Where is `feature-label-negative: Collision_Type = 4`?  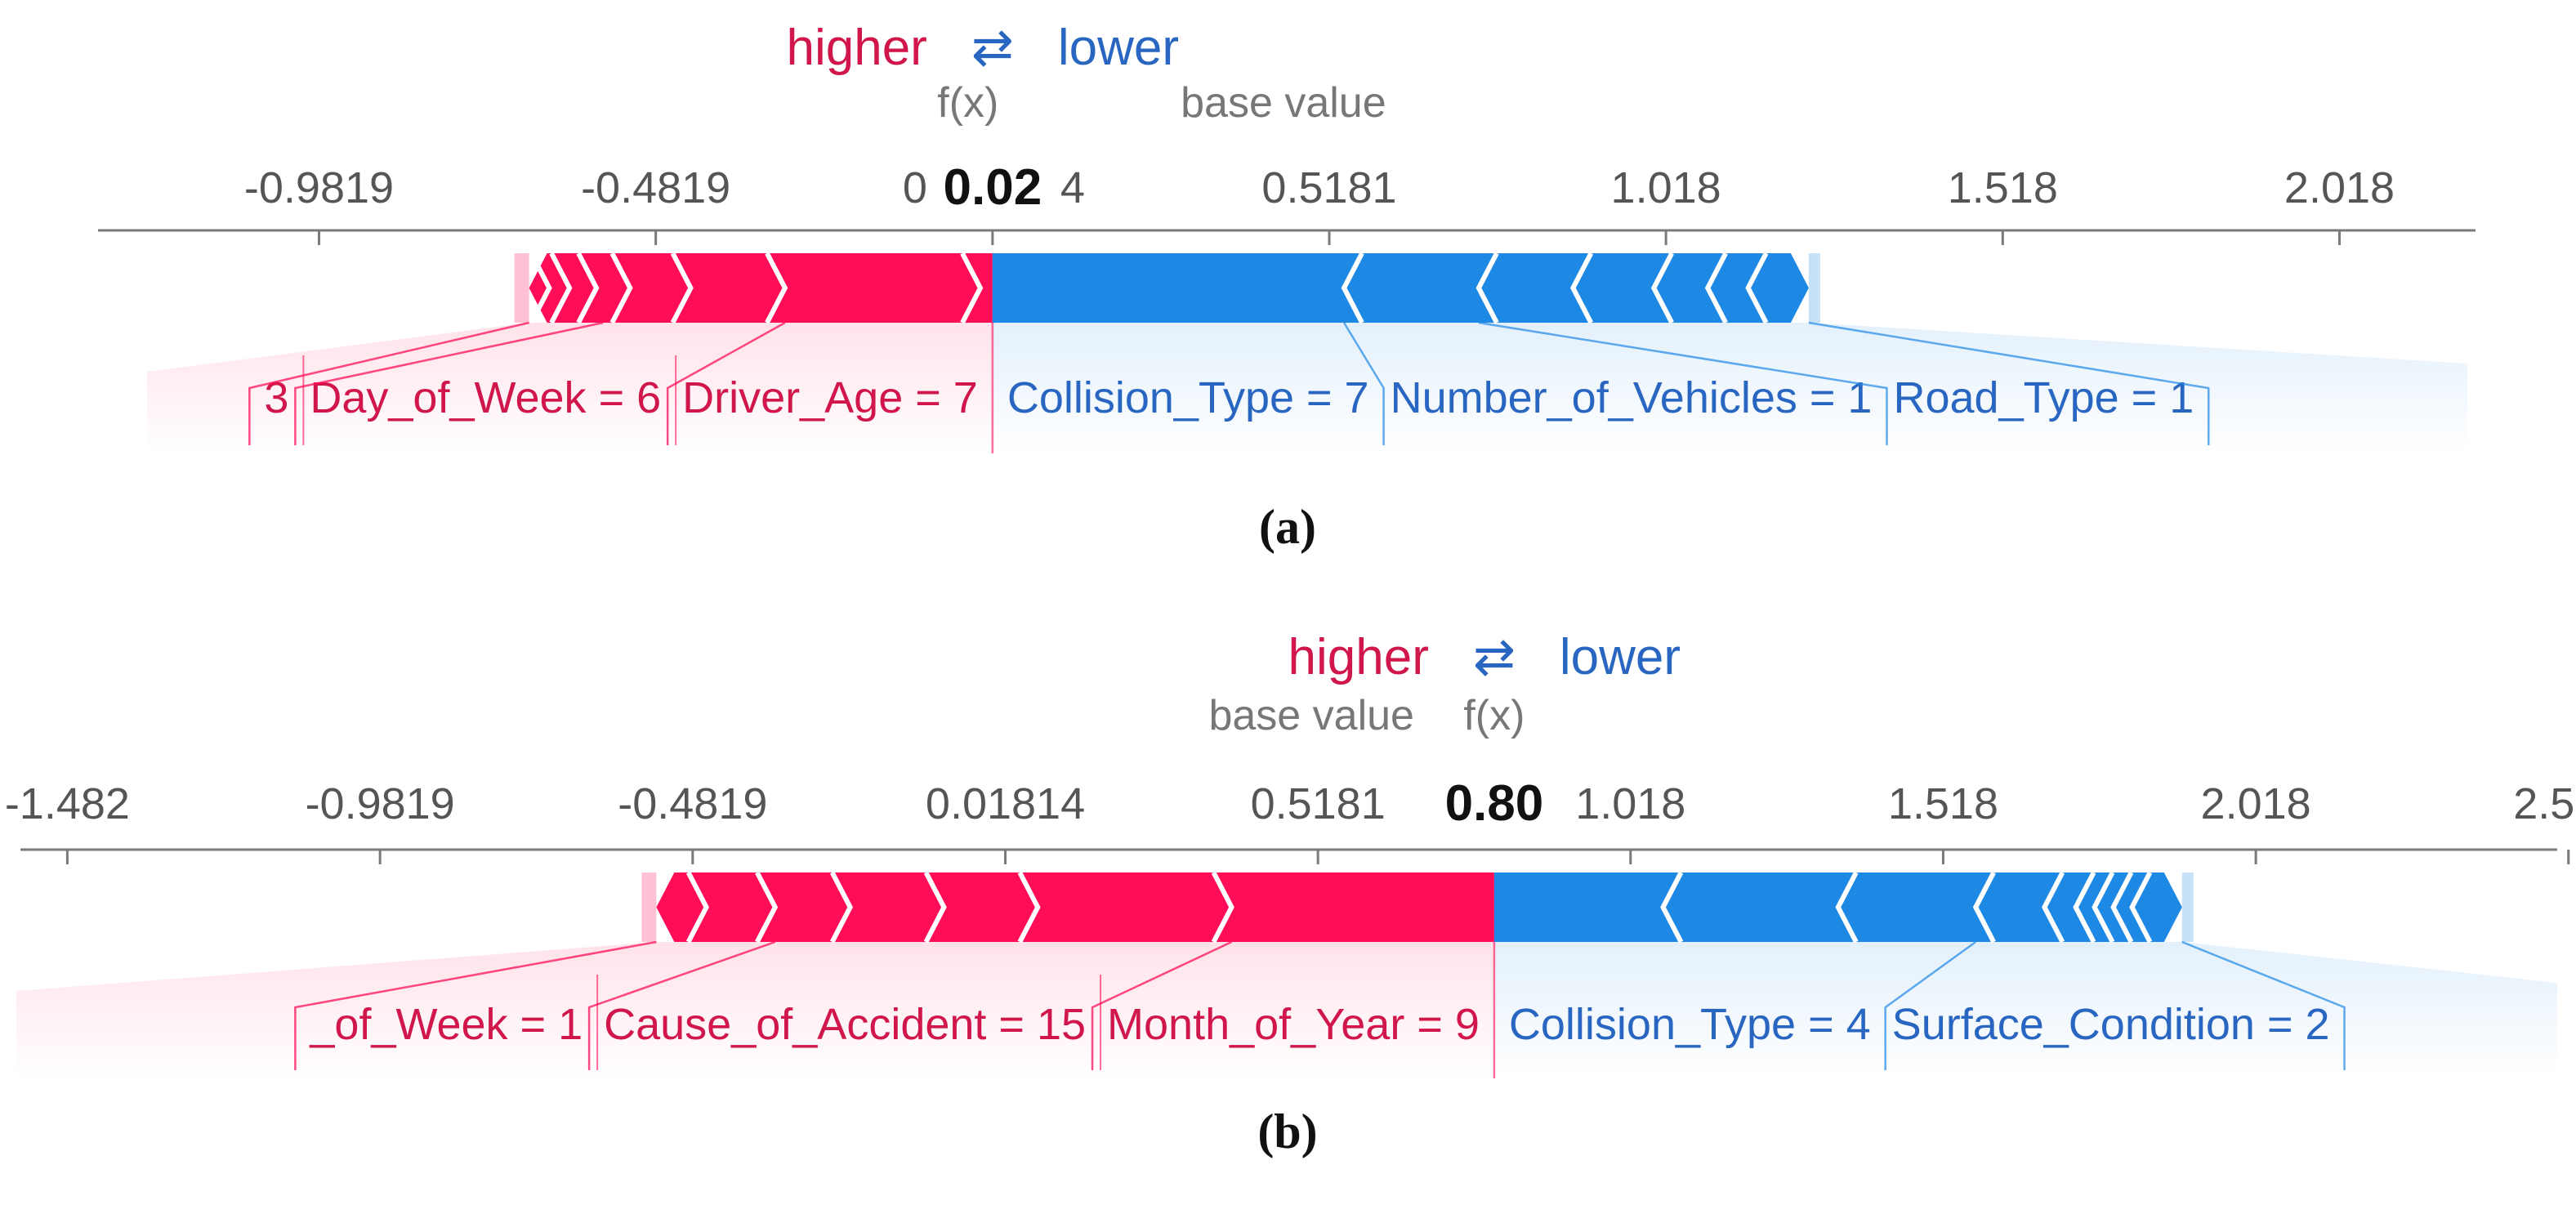
feature-label-negative: Collision_Type = 4 is located at coordinates (1690, 1024).